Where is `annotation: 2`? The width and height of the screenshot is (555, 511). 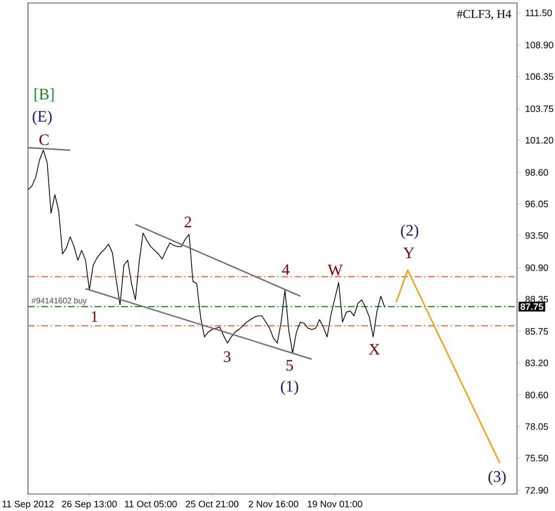
annotation: 2 is located at coordinates (188, 222).